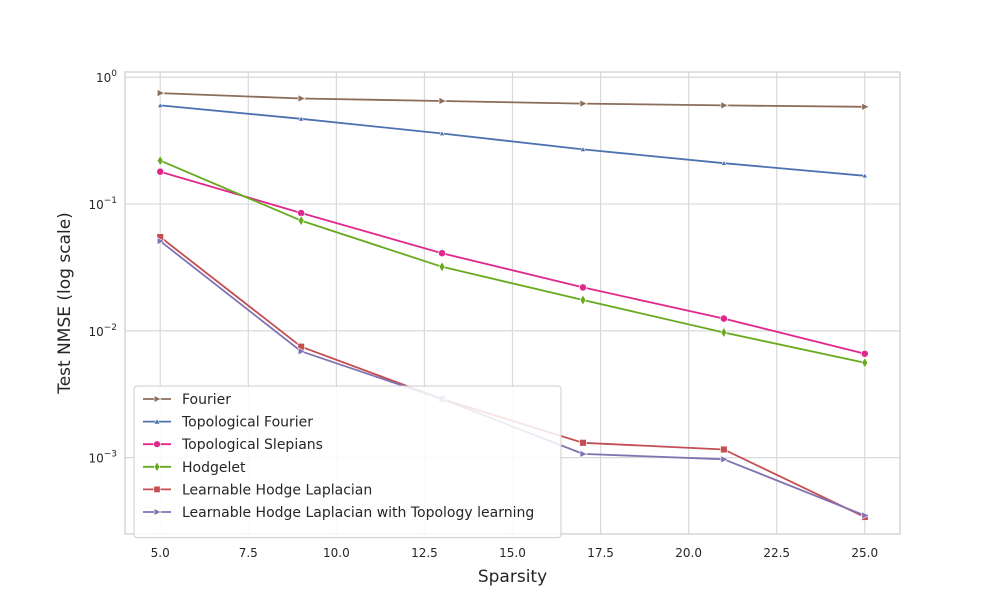 The width and height of the screenshot is (1000, 600). I want to click on x-tick-label: 10.0, so click(336, 553).